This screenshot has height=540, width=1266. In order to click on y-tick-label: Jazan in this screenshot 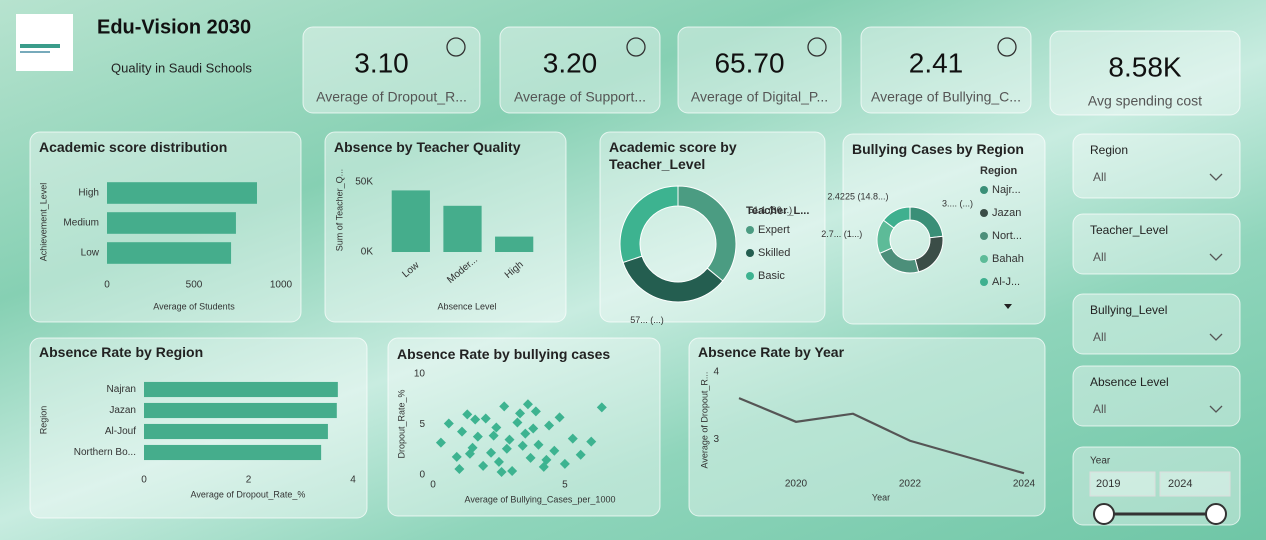, I will do `click(122, 410)`.